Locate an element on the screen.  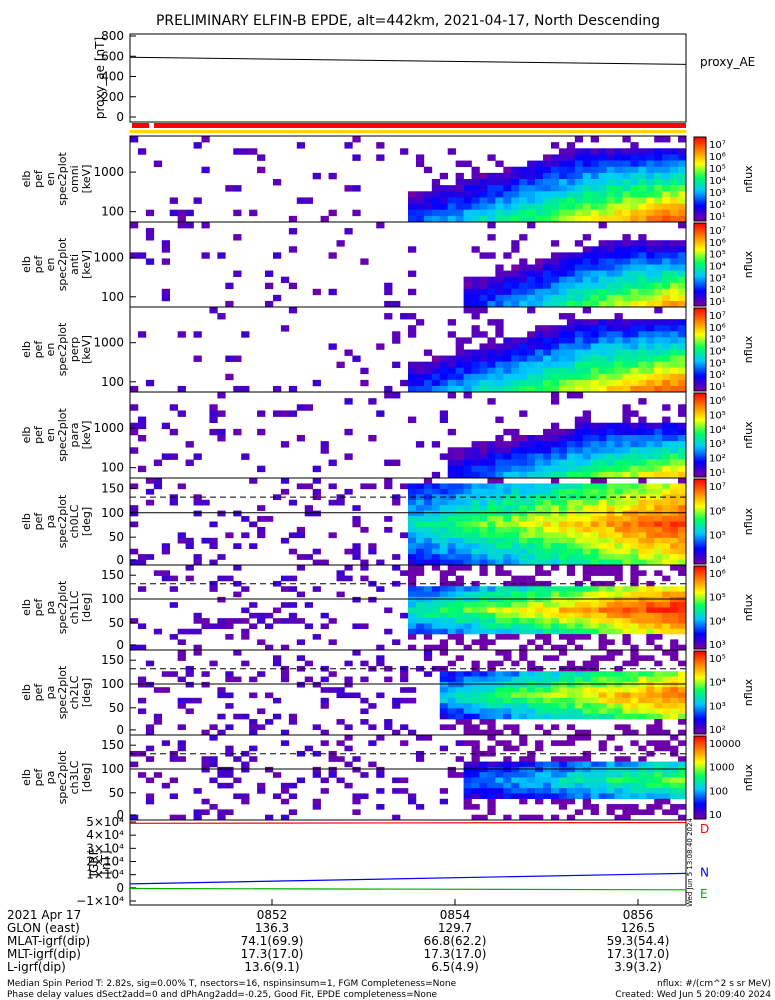
colorbar-tick: 10⁶ is located at coordinates (717, 401).